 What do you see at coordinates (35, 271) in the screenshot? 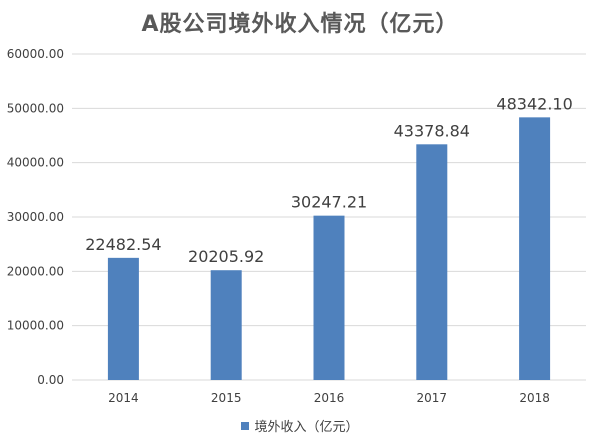
I see `y-tick-label: 20000.00` at bounding box center [35, 271].